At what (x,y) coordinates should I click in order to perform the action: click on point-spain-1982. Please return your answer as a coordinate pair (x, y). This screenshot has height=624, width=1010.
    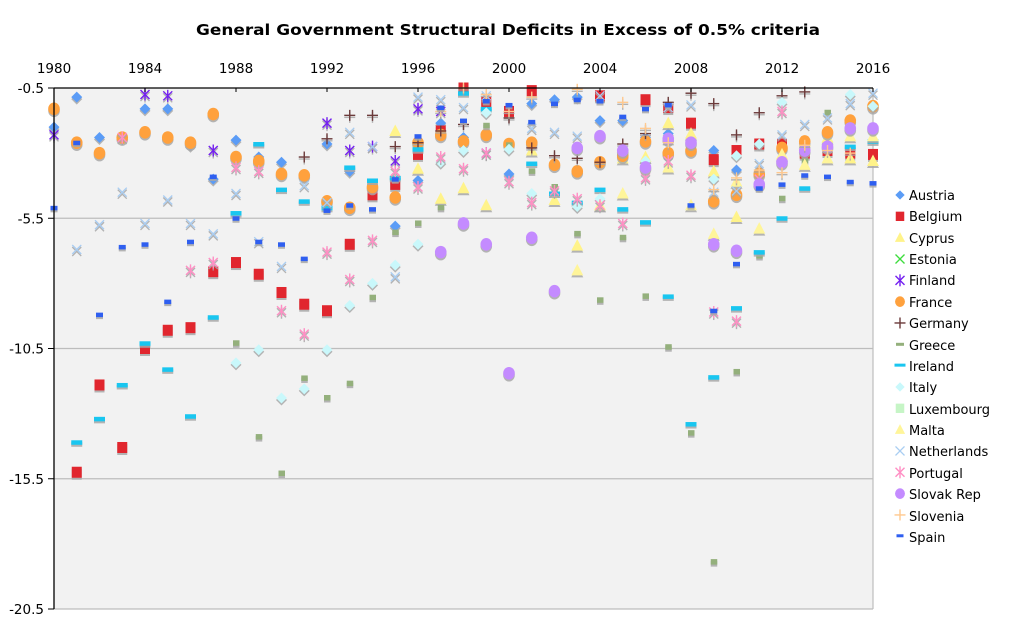
    Looking at the image, I should click on (99, 316).